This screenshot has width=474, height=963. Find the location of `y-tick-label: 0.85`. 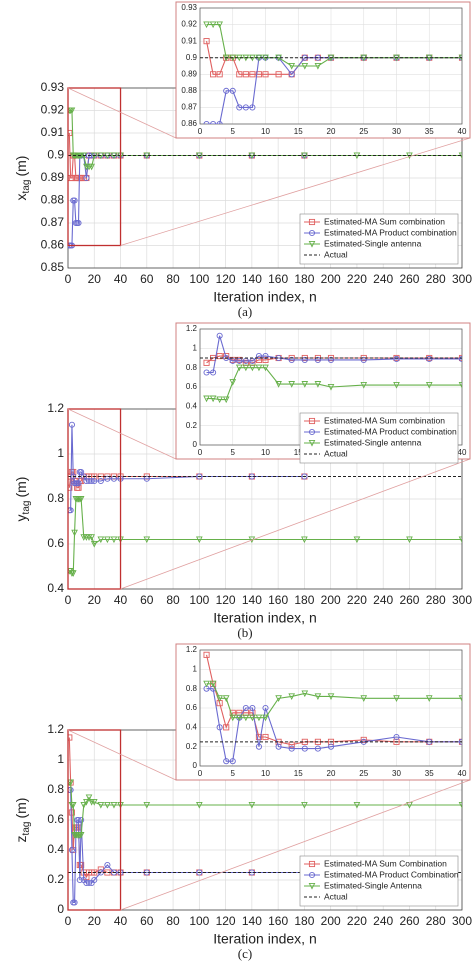

y-tick-label: 0.85 is located at coordinates (53, 267).